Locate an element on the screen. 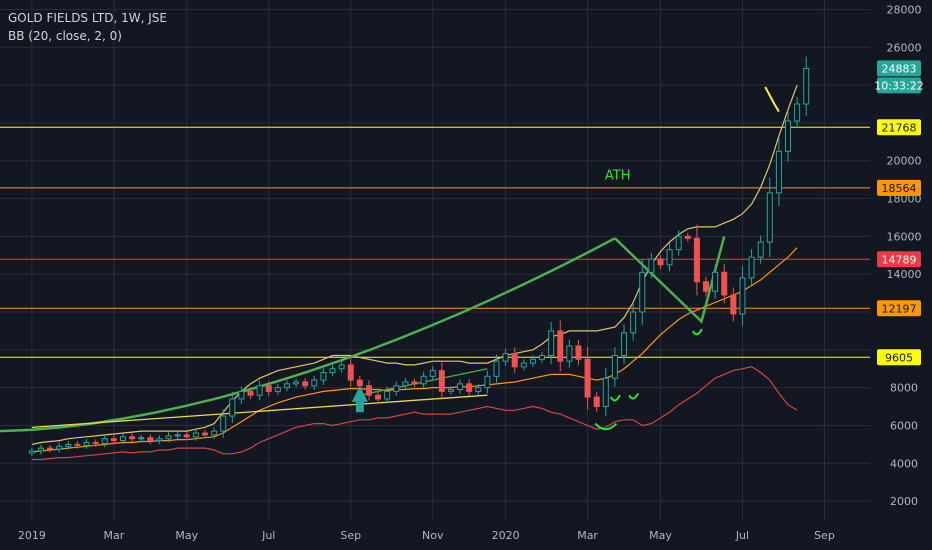 The image size is (932, 550). y-tick-label: 20000 is located at coordinates (904, 161).